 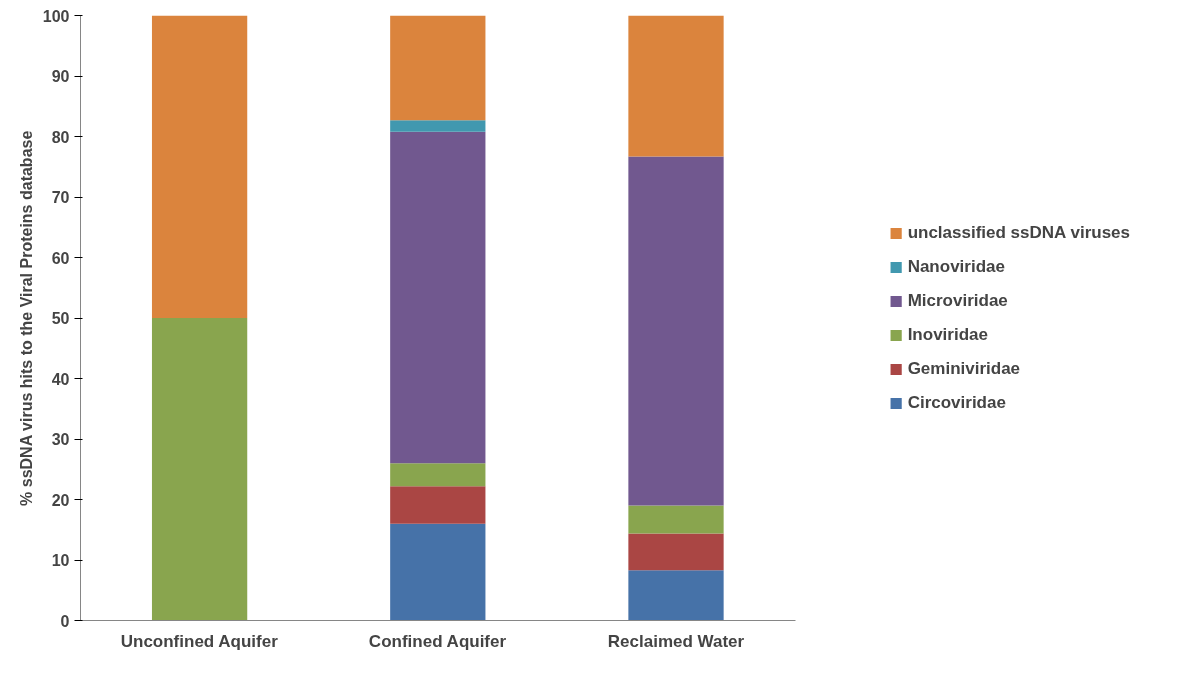 I want to click on y-tick-label: 60, so click(x=60, y=258).